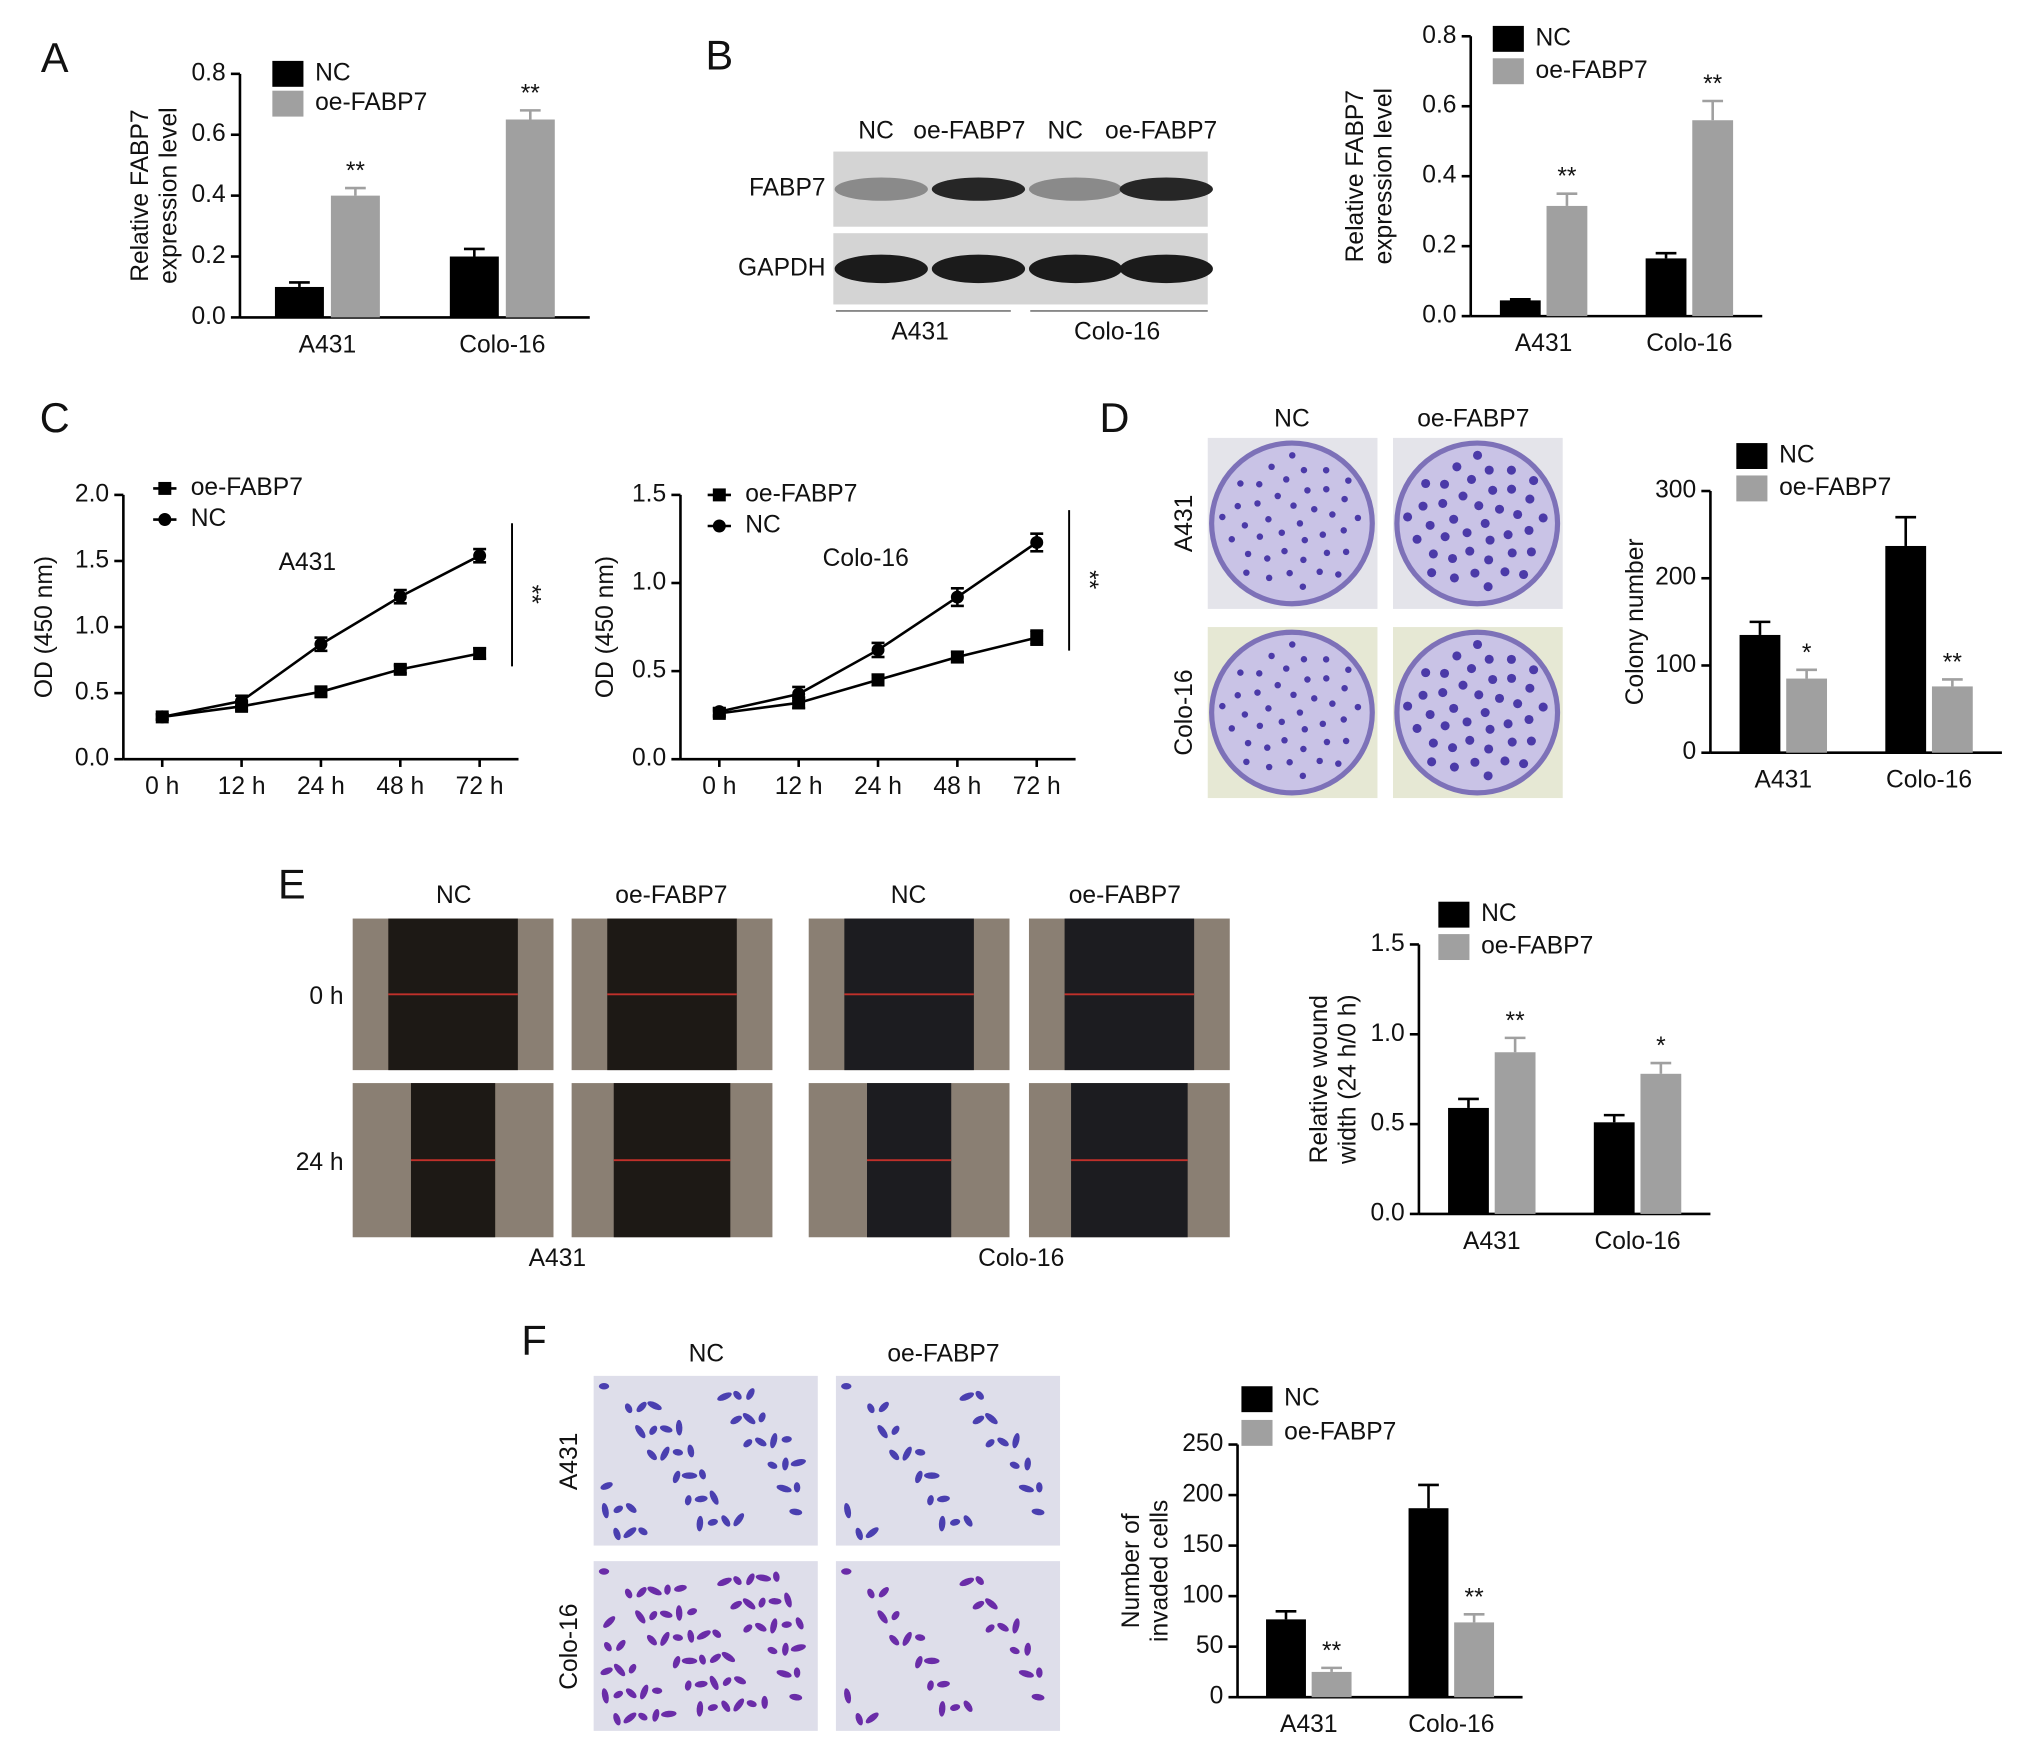 Image resolution: width=2032 pixels, height=1749 pixels. Describe the element at coordinates (1114, 417) in the screenshot. I see `panel-letter: D` at that location.